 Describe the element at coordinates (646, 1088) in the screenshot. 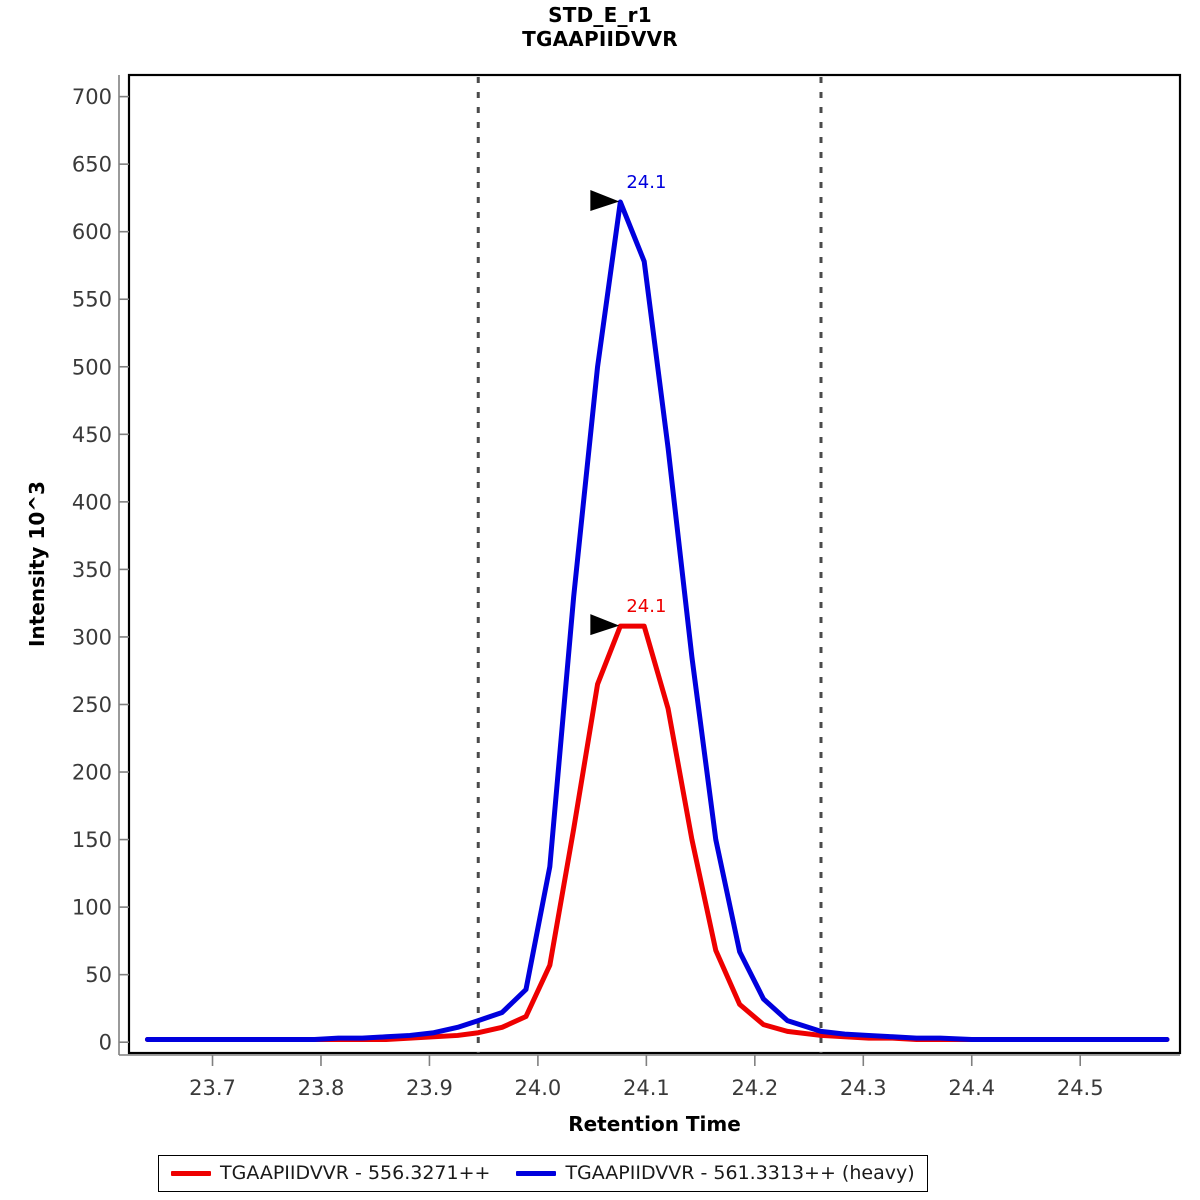

I see `x-axis-tick-label: 24.1` at that location.